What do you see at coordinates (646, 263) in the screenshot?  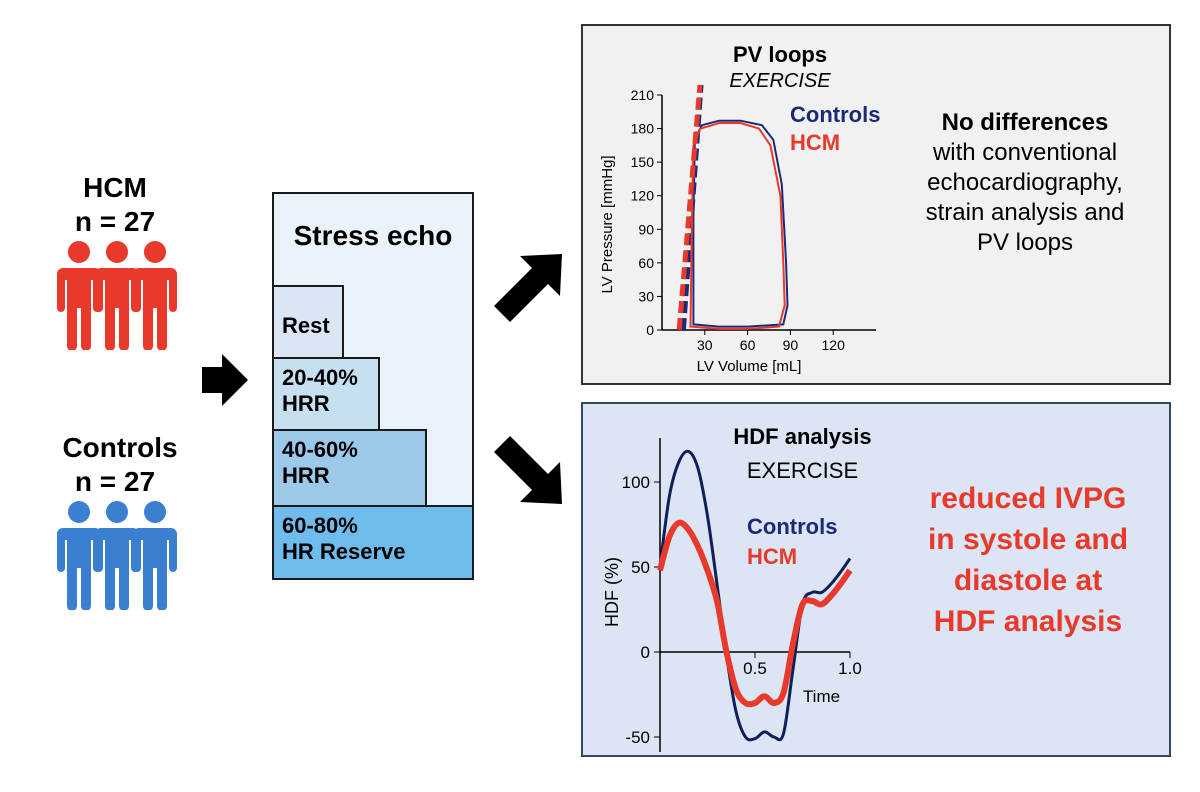 I see `pv-y-tick-label: 60` at bounding box center [646, 263].